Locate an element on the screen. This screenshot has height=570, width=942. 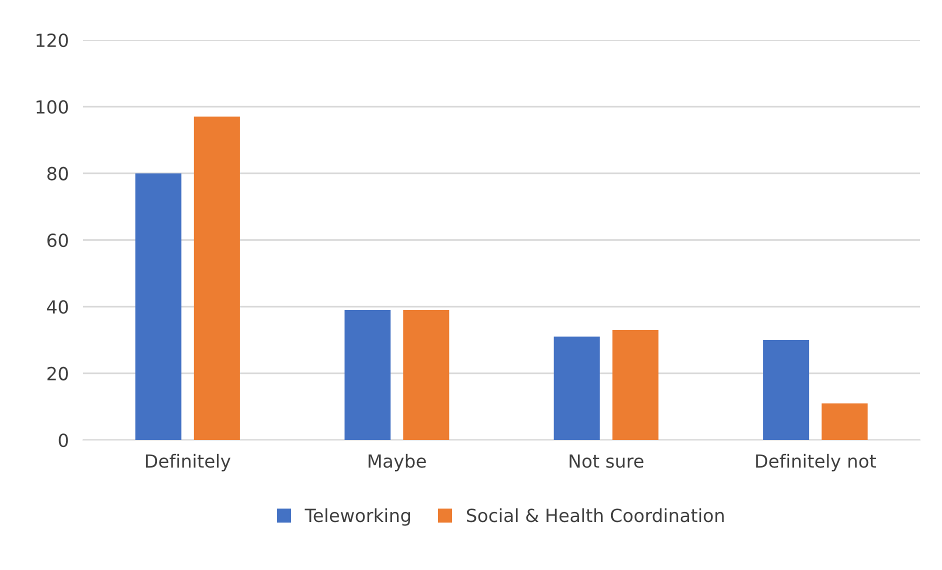
x-tick-label: Not sure is located at coordinates (607, 461).